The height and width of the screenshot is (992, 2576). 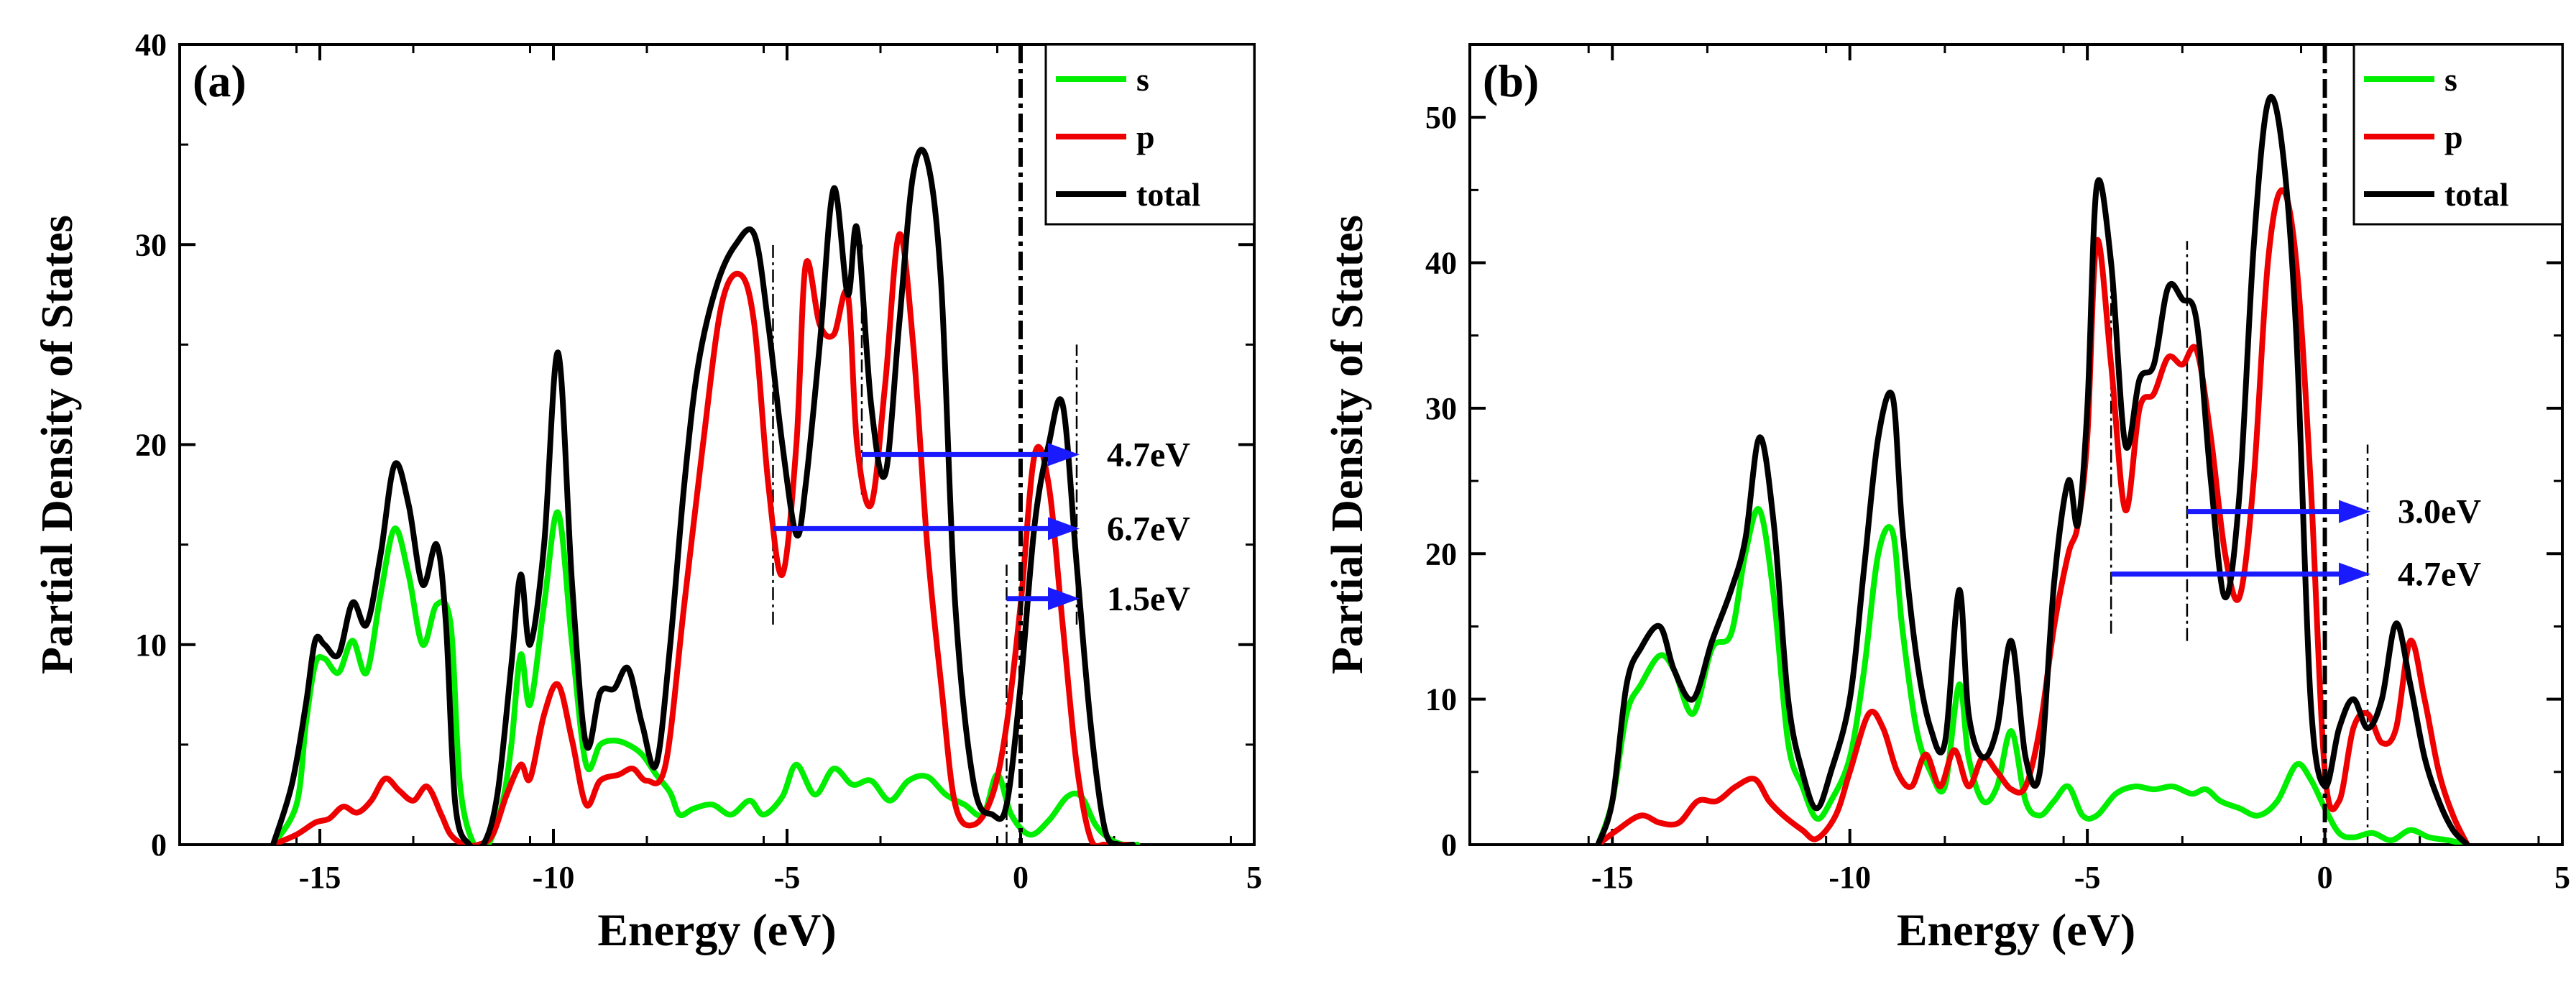 What do you see at coordinates (1148, 529) in the screenshot?
I see `gap-label: 6.7eV` at bounding box center [1148, 529].